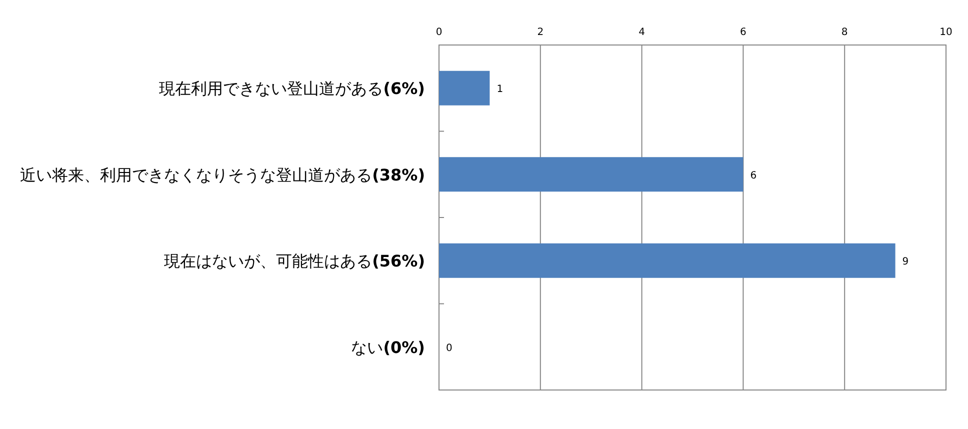 The height and width of the screenshot is (429, 968). Describe the element at coordinates (388, 347) in the screenshot. I see `y-tick-label: ない(0%)` at that location.